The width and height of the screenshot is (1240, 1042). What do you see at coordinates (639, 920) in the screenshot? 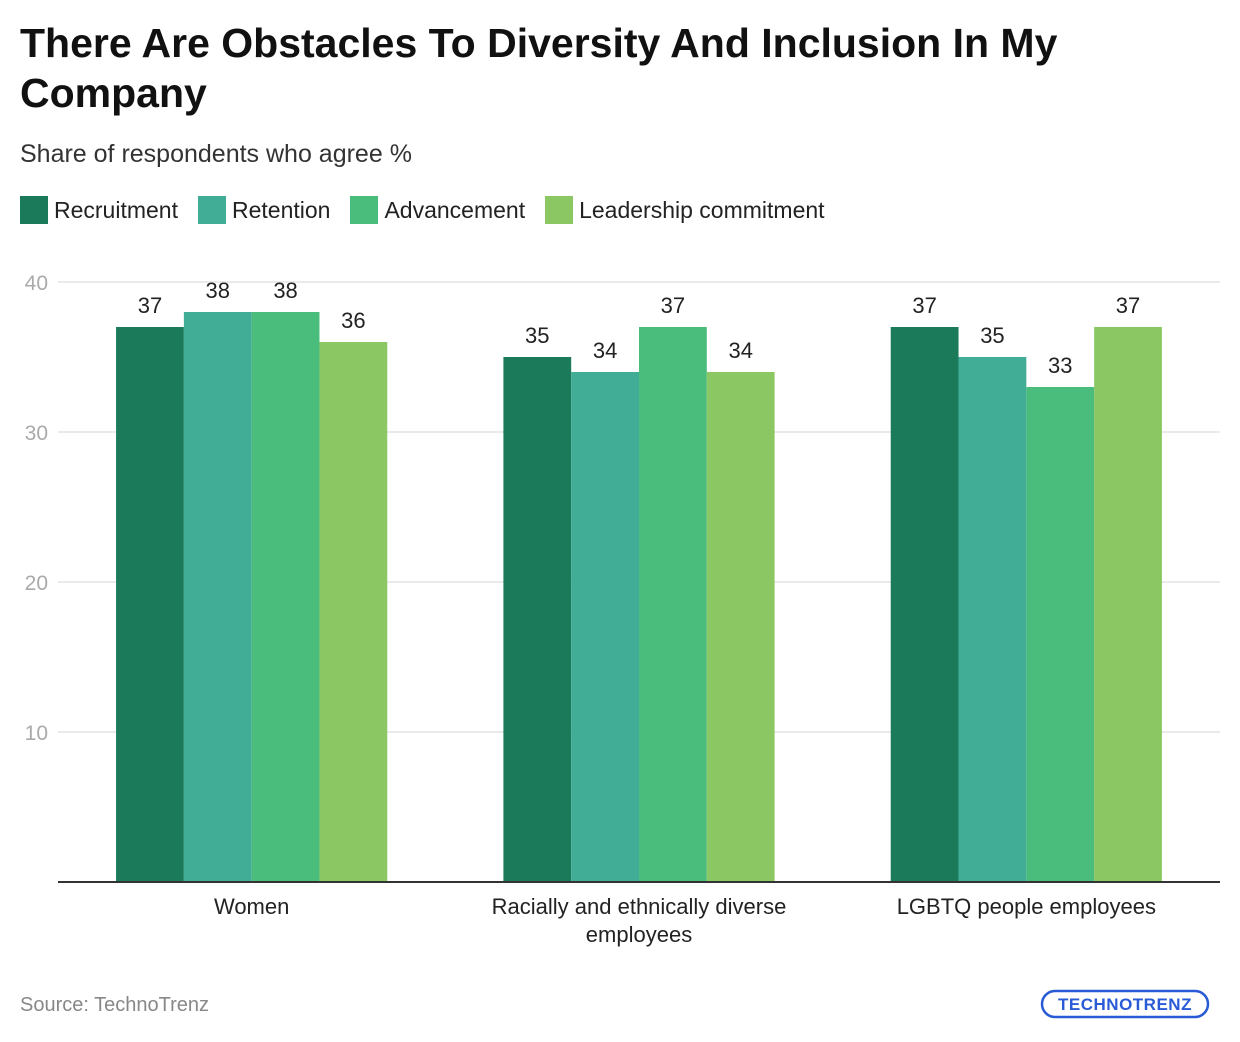
I see `x-tick-label-1: Racially and ethnically diverse employees` at bounding box center [639, 920].